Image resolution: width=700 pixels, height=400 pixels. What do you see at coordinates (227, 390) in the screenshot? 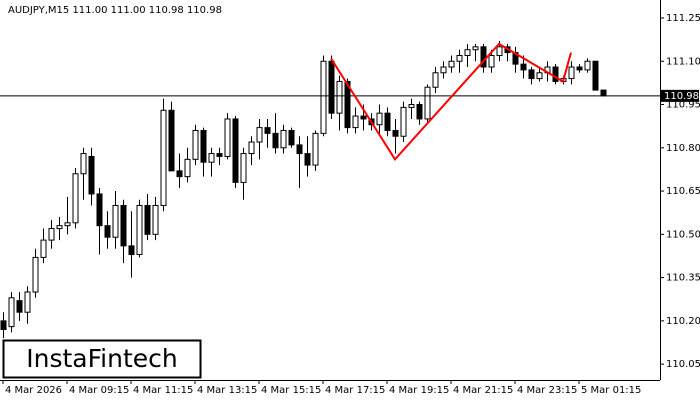
I see `x-tick-label: 4 Mar 13:15` at bounding box center [227, 390].